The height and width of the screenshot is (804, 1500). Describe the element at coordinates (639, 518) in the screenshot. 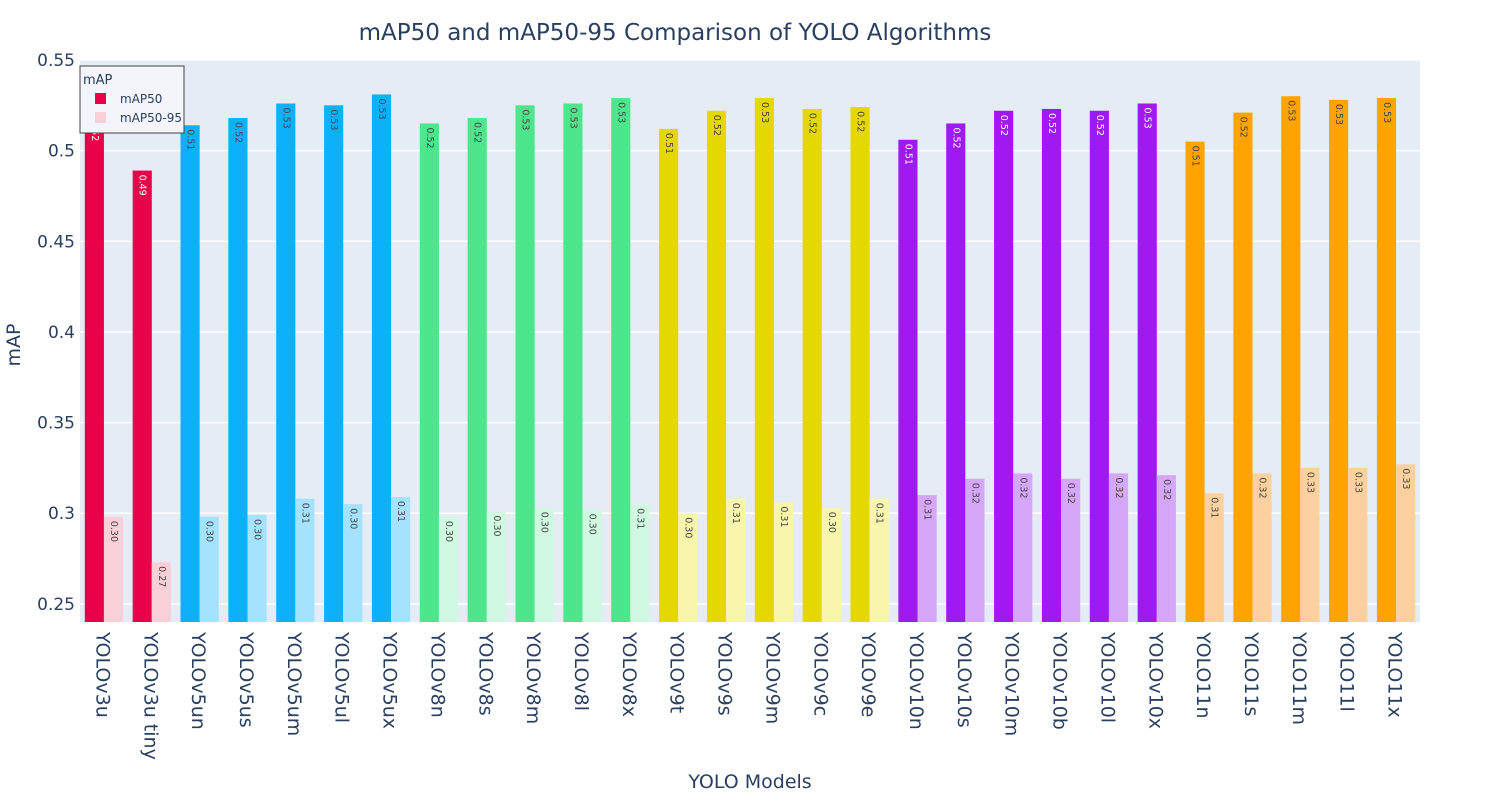

I see `bar-label-map50-95-yolov8x: 0.31` at that location.